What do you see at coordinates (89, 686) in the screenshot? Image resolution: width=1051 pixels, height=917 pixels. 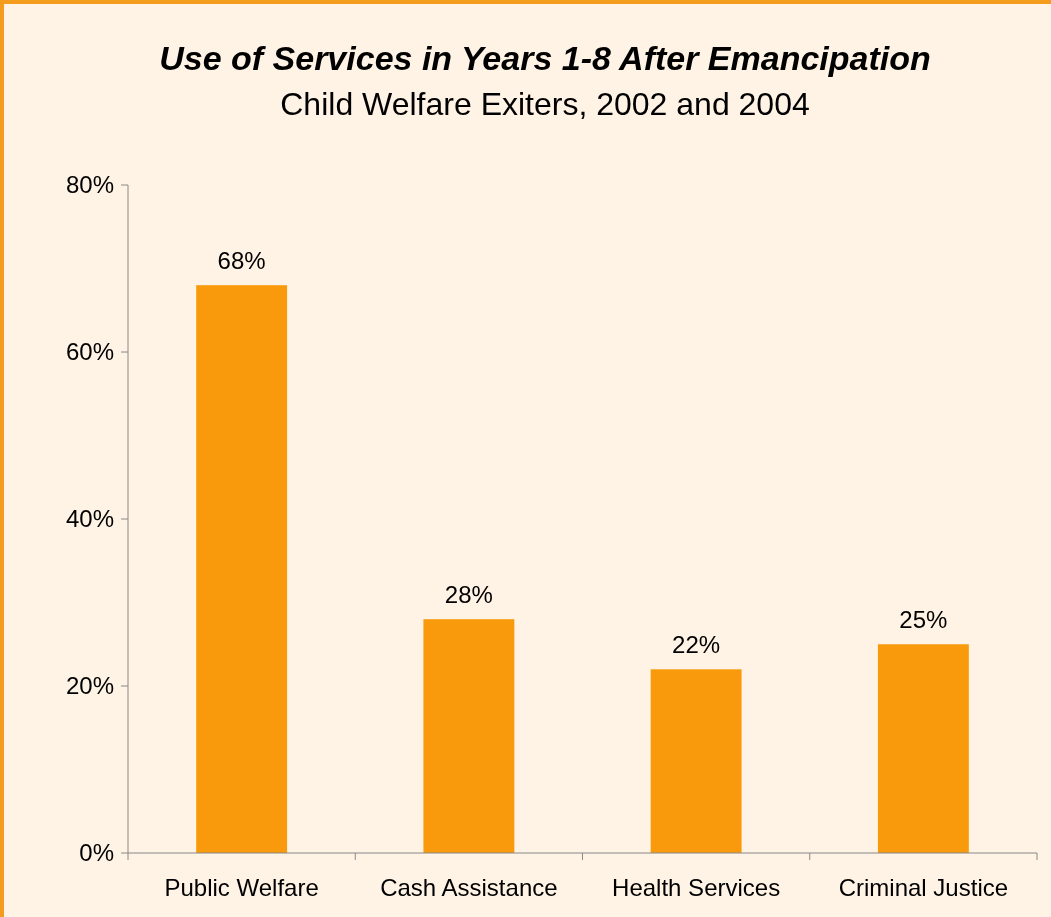 I see `y-tick-label: 20%` at bounding box center [89, 686].